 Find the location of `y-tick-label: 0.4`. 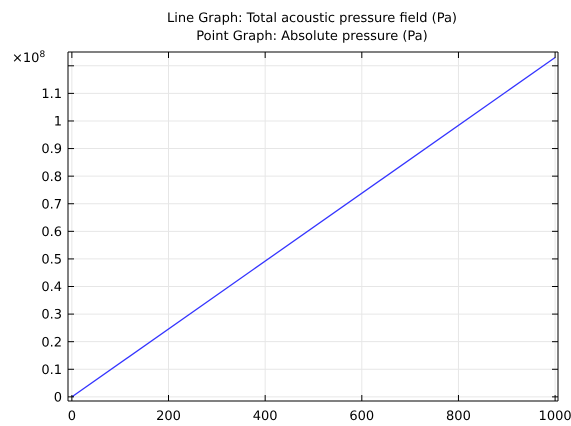

y-tick-label: 0.4 is located at coordinates (51, 288).